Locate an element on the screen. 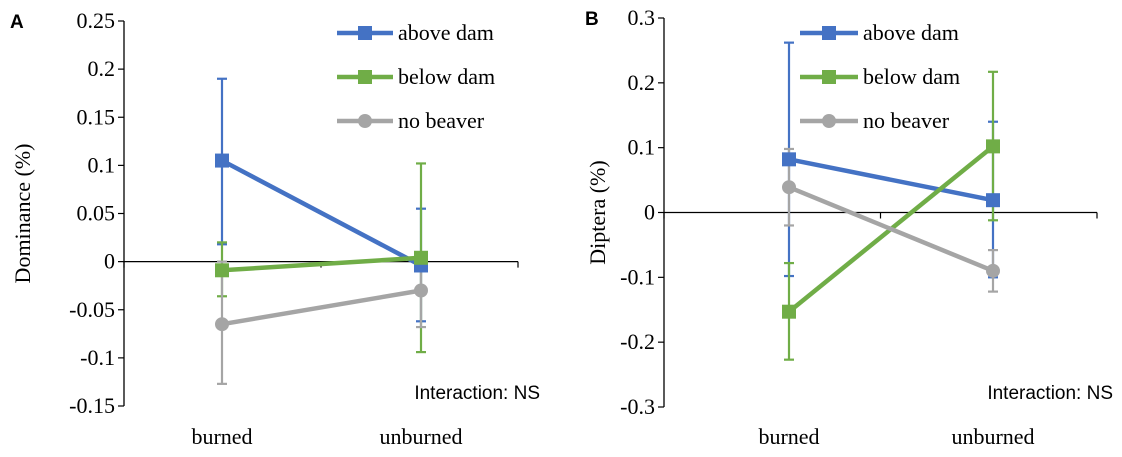 This screenshot has width=1122, height=457. y-tick-label: -0.3 is located at coordinates (637, 406).